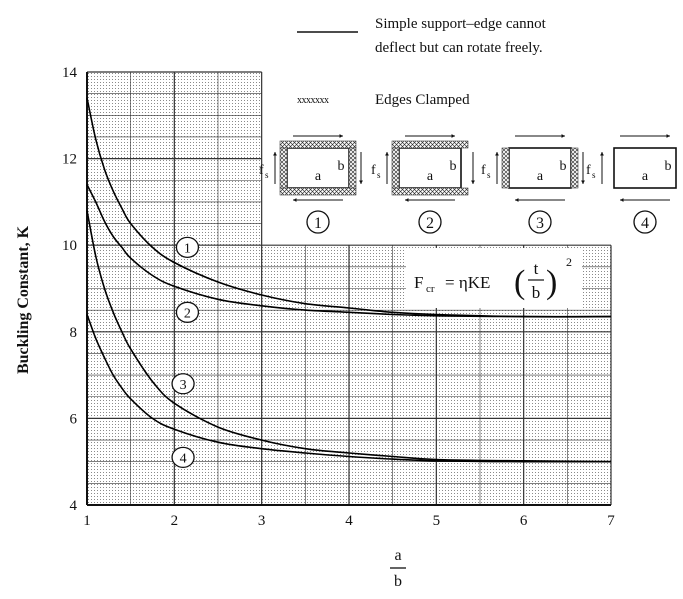 This screenshot has height=599, width=683. Describe the element at coordinates (540, 223) in the screenshot. I see `inset-number: 3` at that location.